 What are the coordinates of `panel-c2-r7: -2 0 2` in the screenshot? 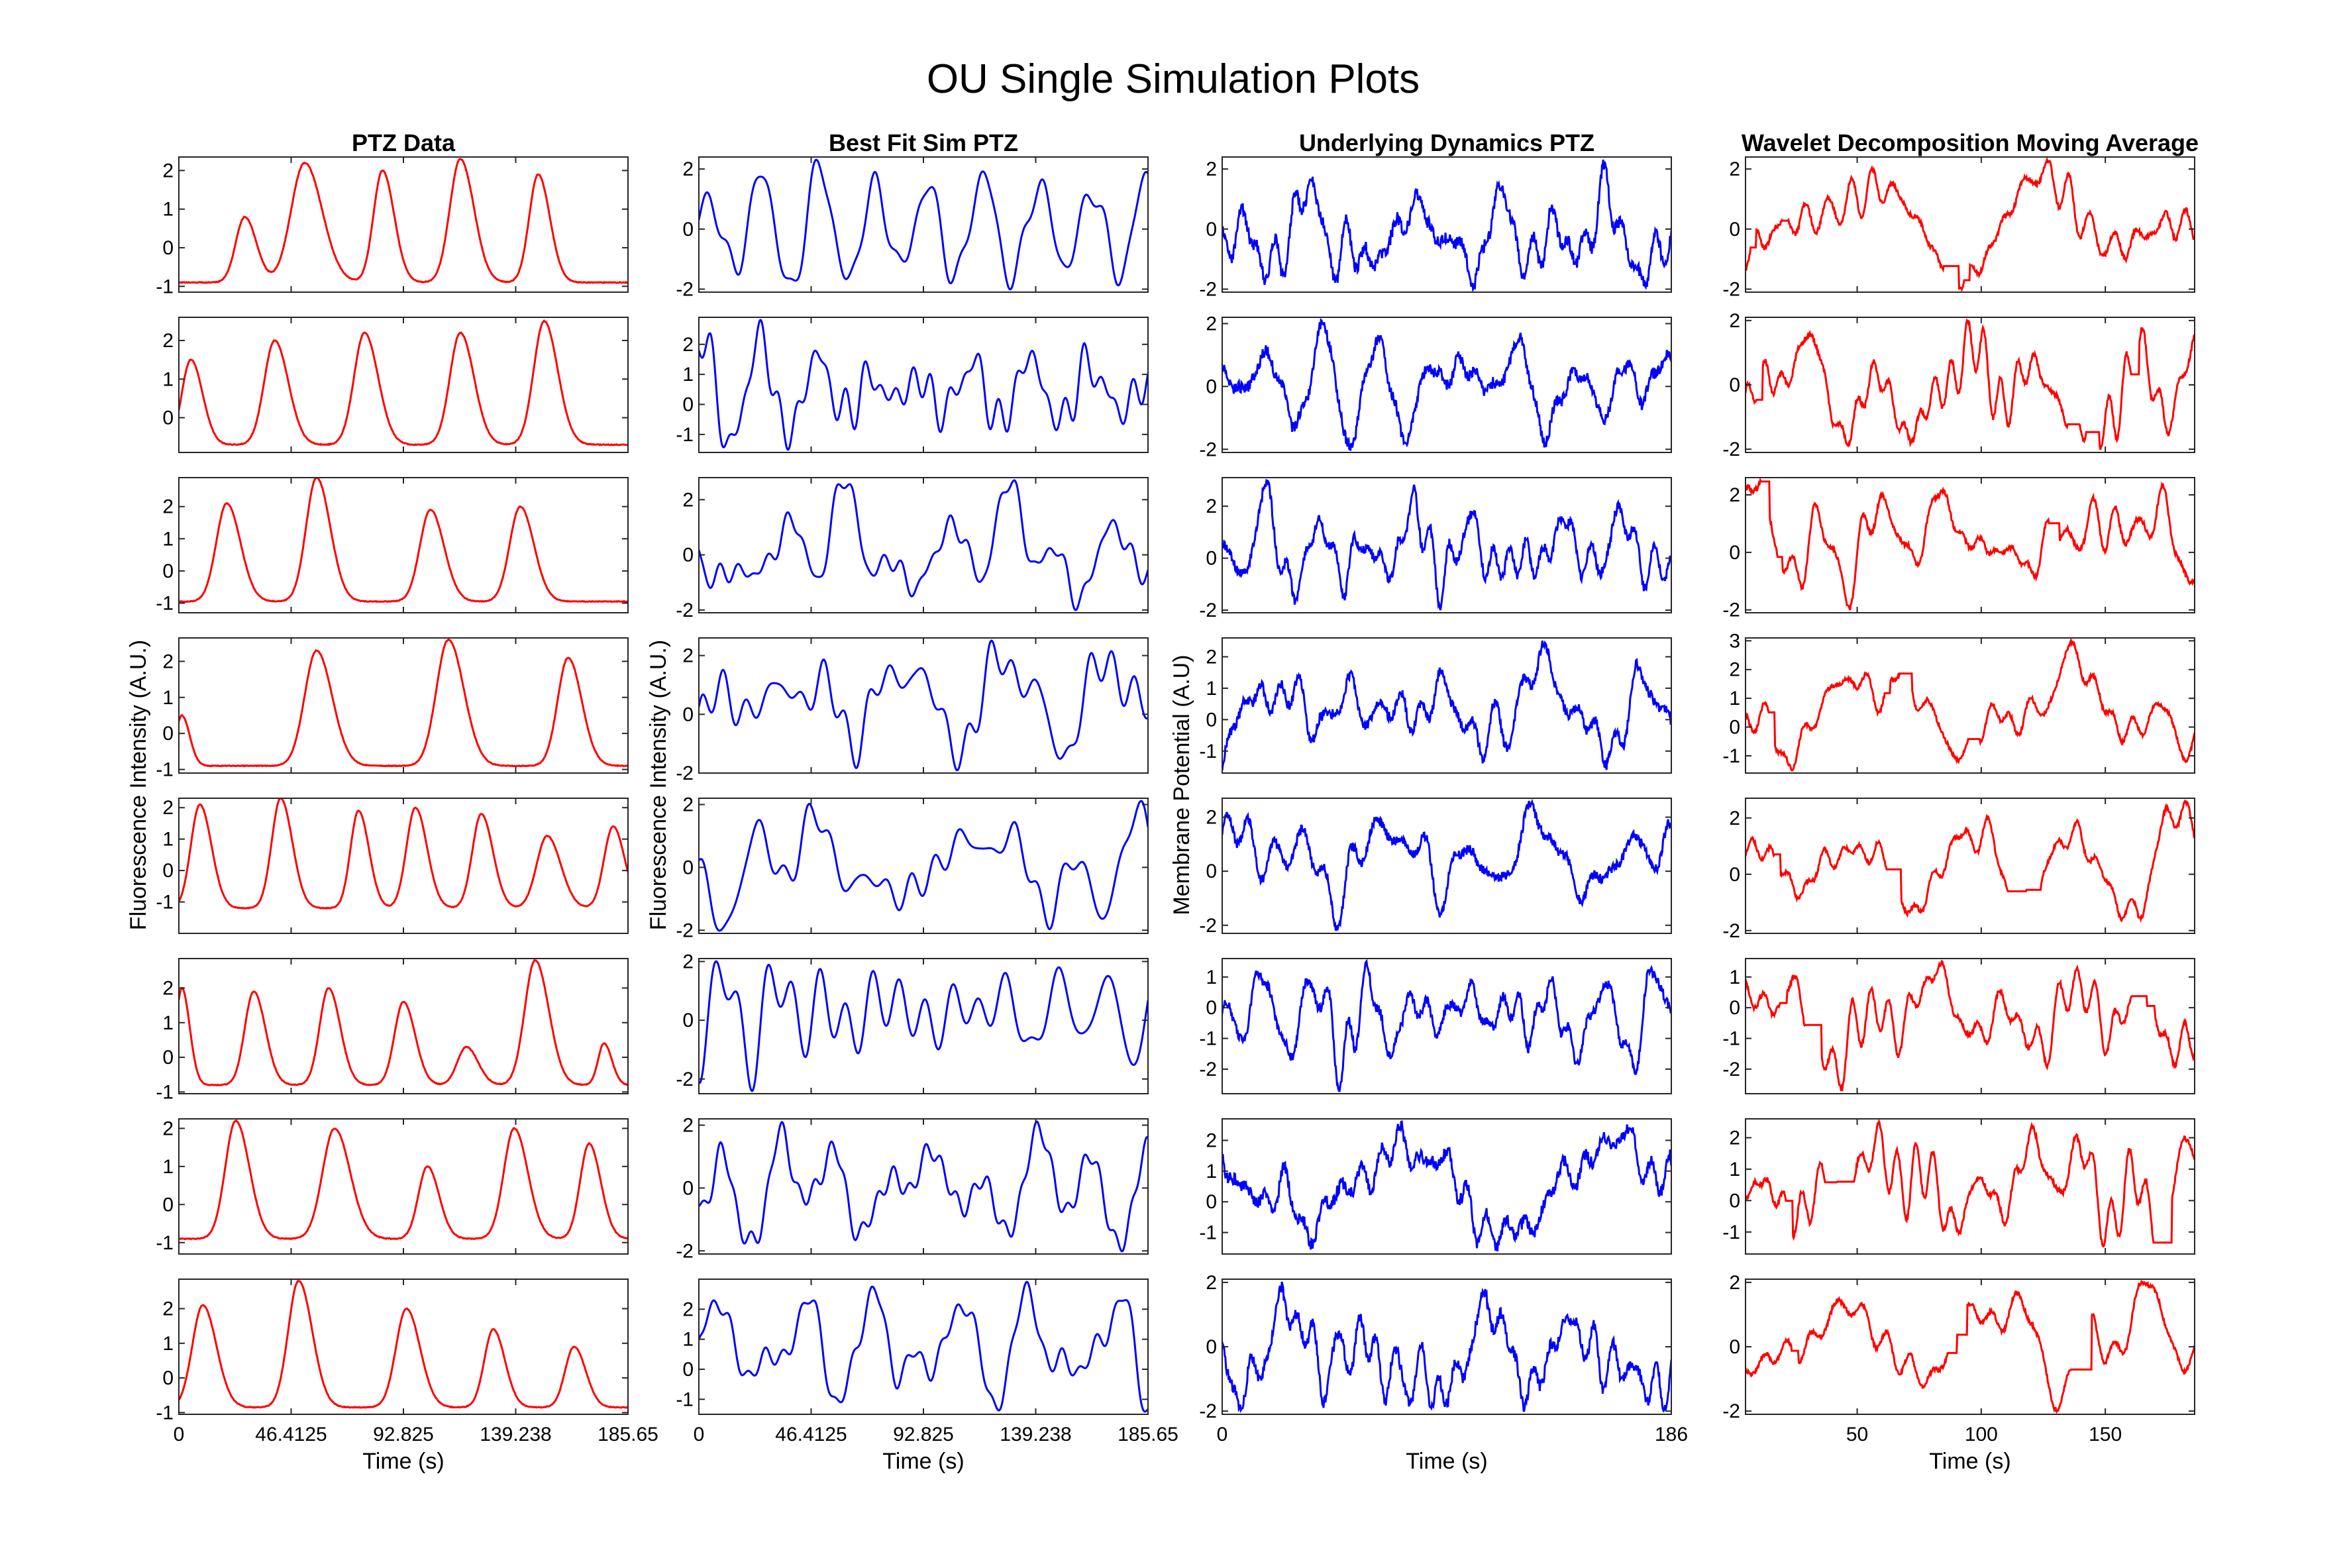 It's located at (912, 1188).